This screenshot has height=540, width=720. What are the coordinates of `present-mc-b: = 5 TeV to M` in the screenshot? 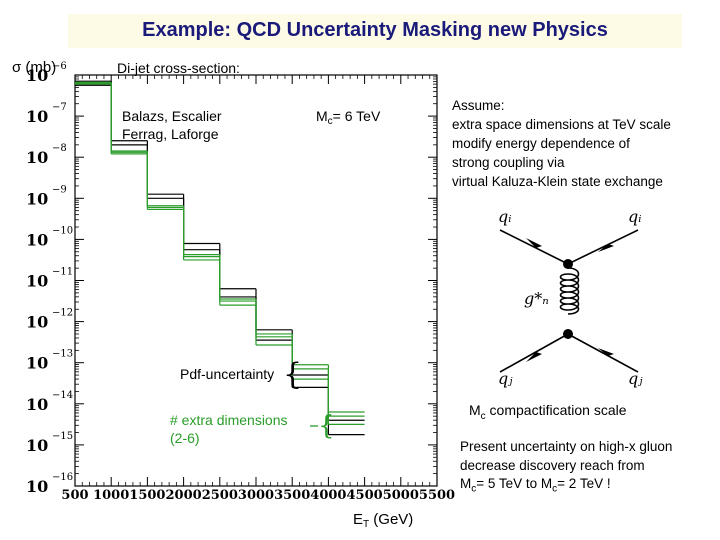 It's located at (514, 483).